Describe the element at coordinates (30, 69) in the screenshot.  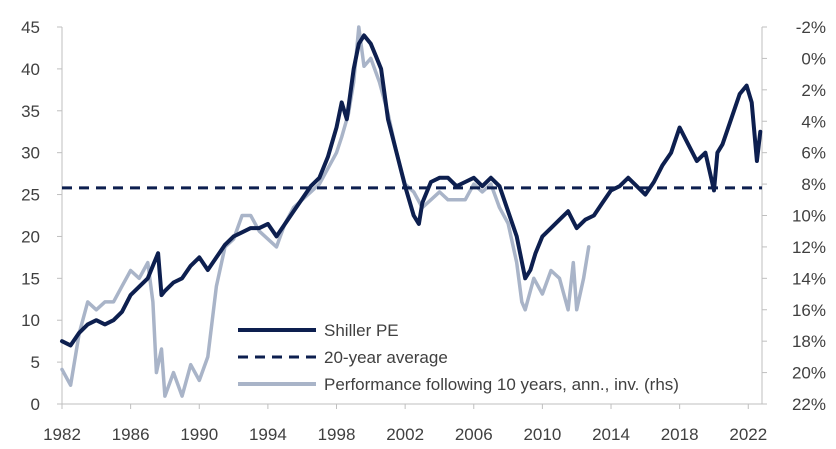
I see `y-tick-label: 40` at that location.